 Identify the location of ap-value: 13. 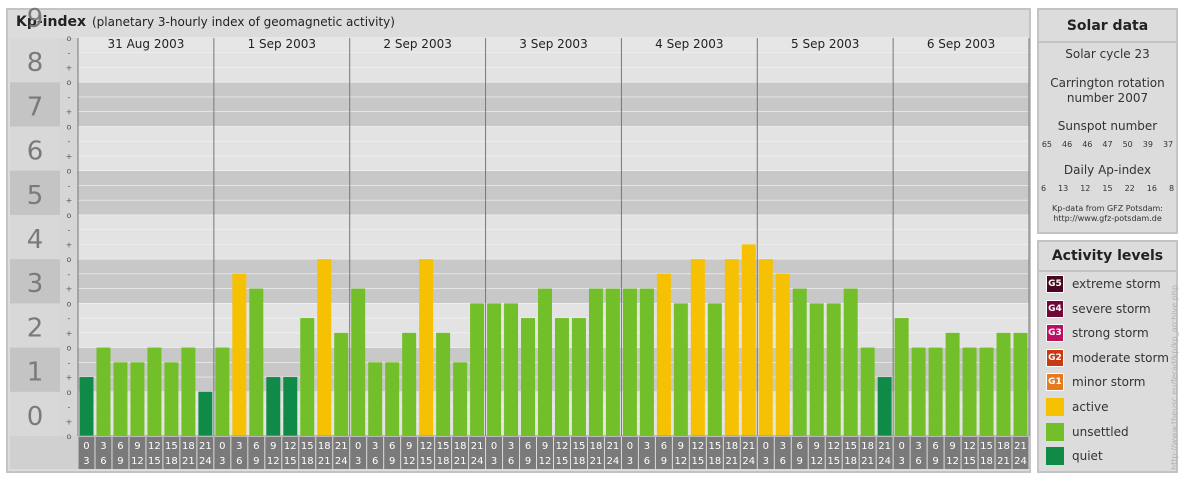
(1063, 188).